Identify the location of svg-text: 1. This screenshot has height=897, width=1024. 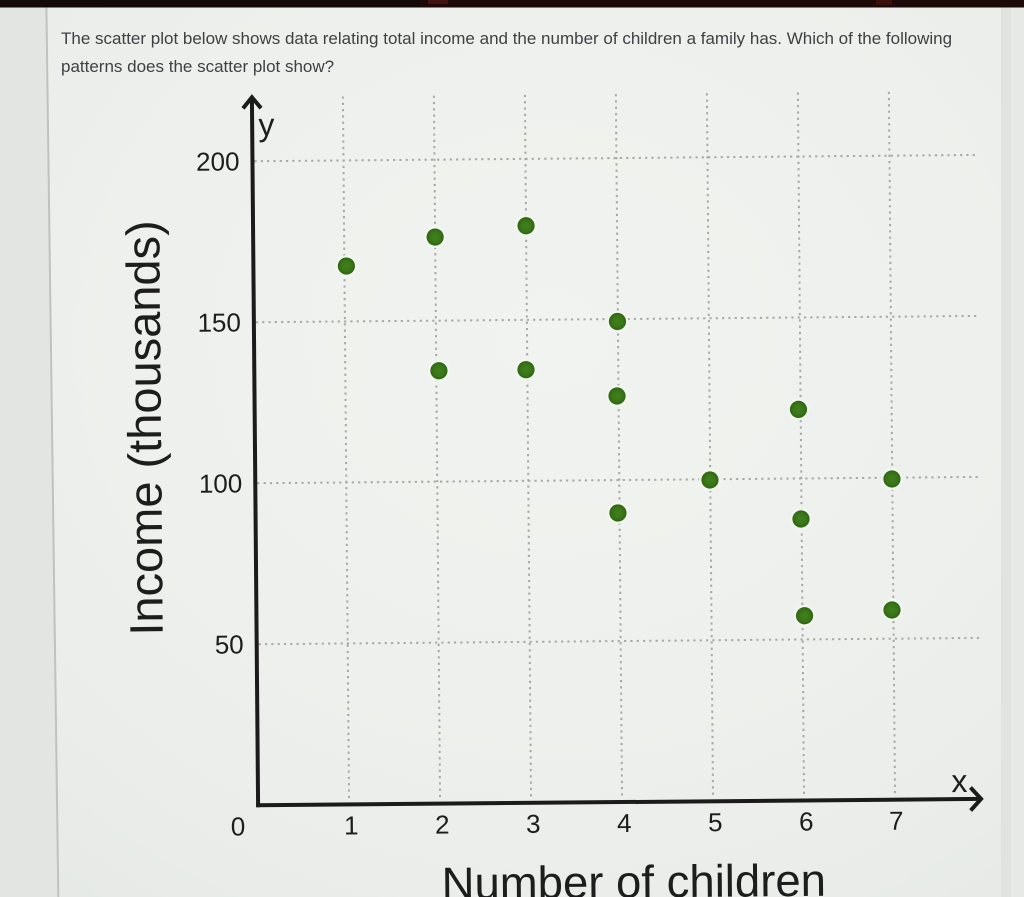
(351, 825).